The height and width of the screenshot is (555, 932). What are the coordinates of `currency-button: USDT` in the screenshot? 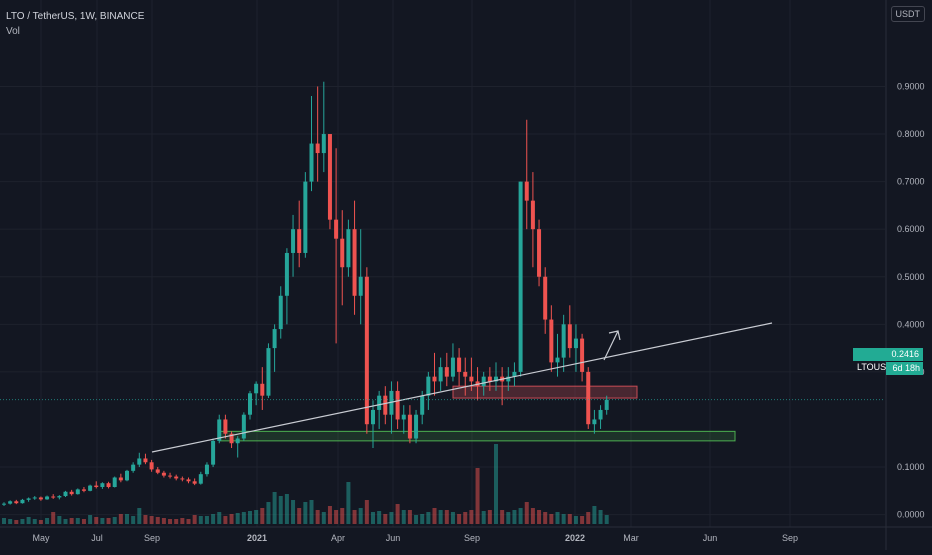 It's located at (907, 14).